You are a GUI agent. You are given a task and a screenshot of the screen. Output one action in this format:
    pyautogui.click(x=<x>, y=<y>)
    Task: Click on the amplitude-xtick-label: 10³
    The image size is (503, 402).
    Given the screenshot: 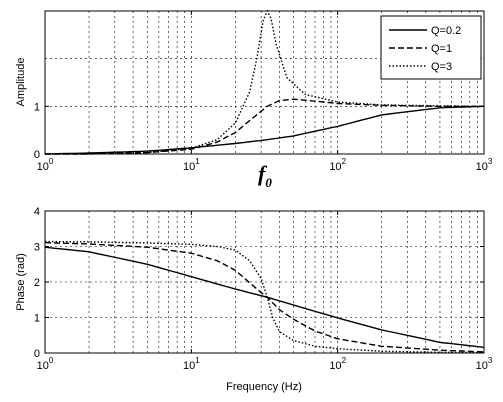 What is the action you would take?
    pyautogui.click(x=484, y=165)
    